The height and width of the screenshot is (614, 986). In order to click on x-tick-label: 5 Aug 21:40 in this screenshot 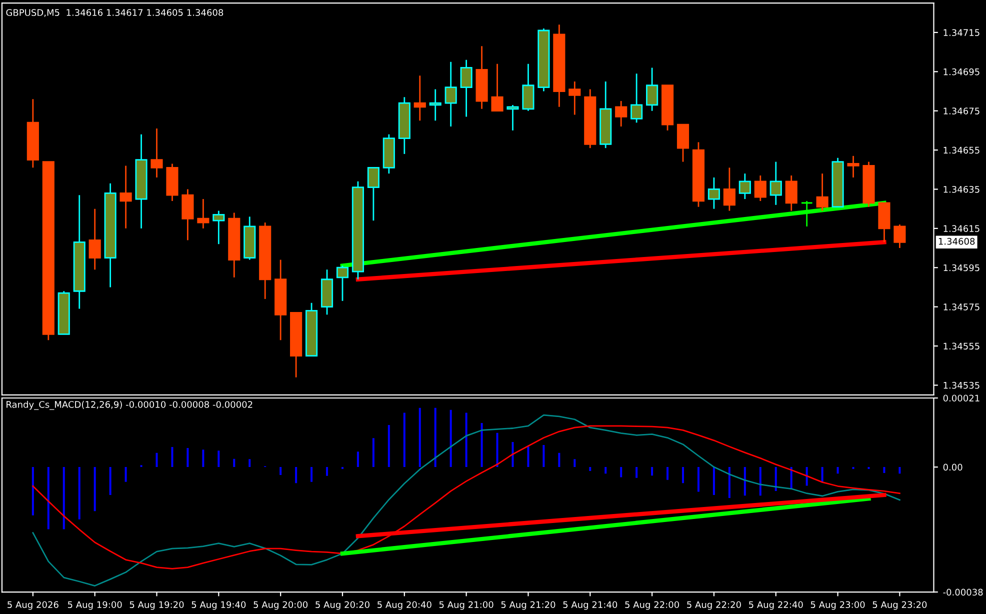, I will do `click(590, 605)`.